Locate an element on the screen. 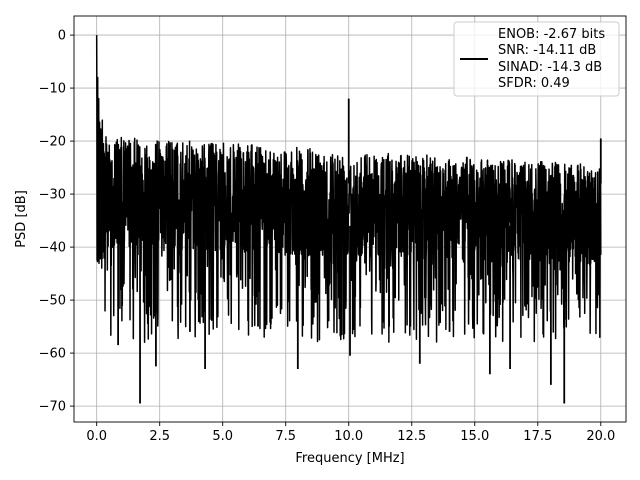 The width and height of the screenshot is (640, 480). legend-line-enob: ENOB: -2.67 bits is located at coordinates (551, 34).